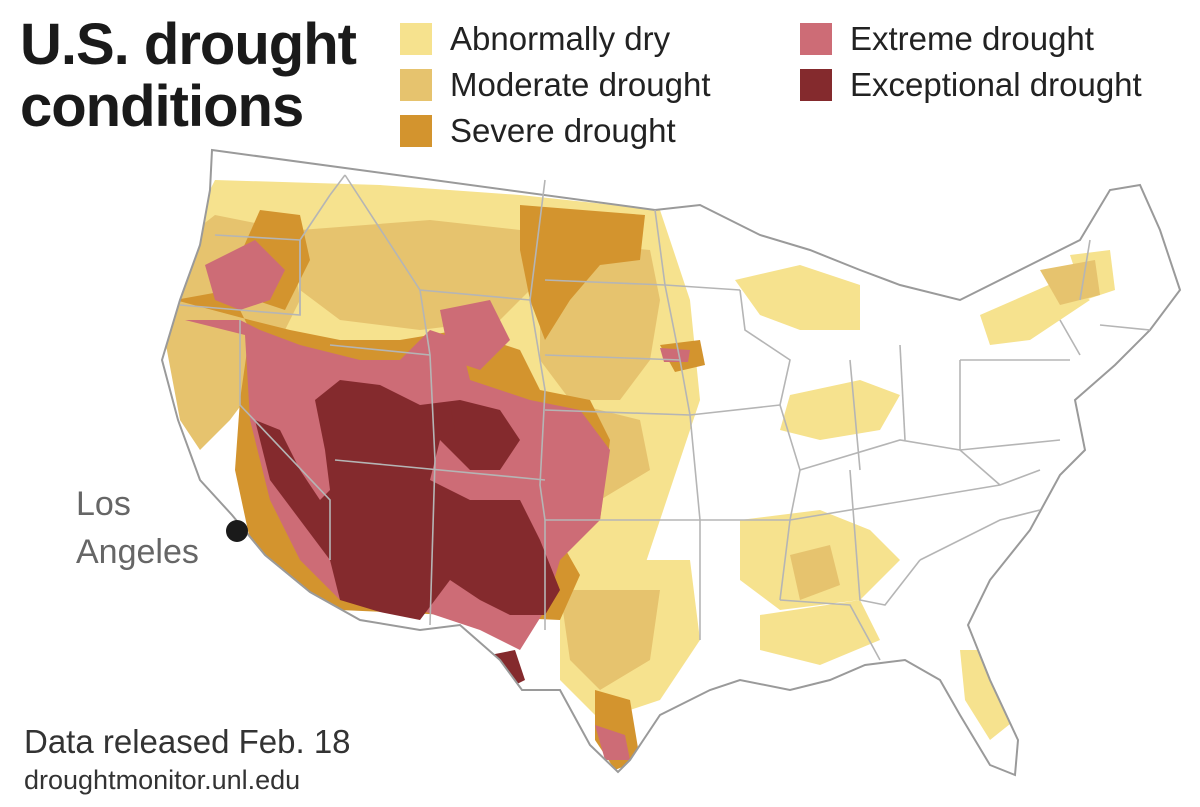 Image resolution: width=1200 pixels, height=807 pixels. Describe the element at coordinates (416, 131) in the screenshot. I see `severe-drought-swatch` at that location.